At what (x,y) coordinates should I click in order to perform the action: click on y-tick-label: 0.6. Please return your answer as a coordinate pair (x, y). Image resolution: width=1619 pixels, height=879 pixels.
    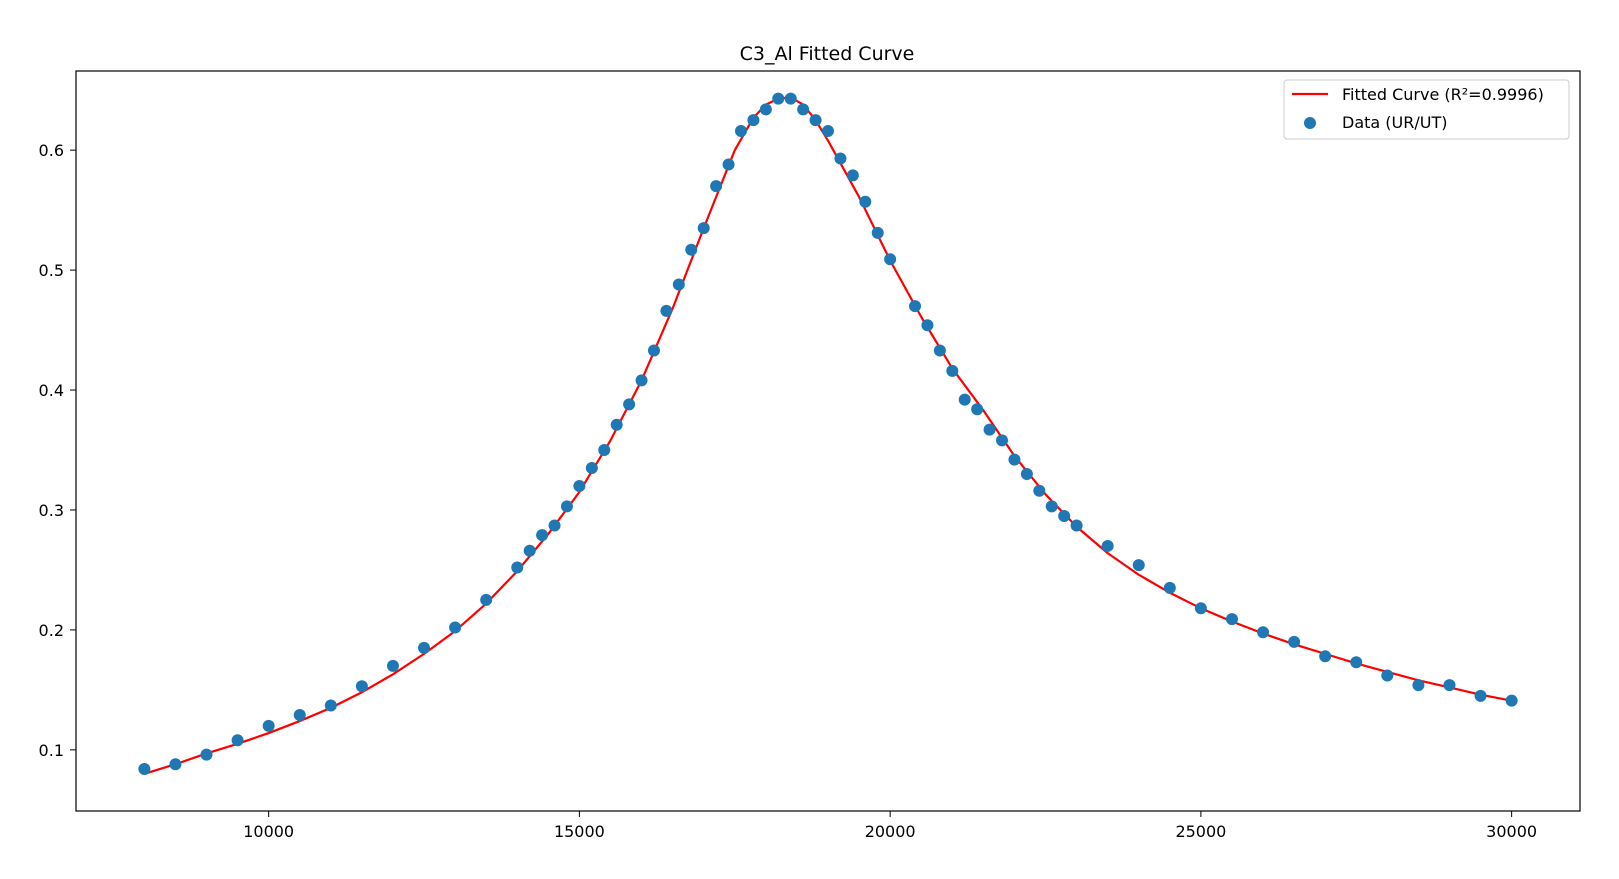
    Looking at the image, I should click on (51, 150).